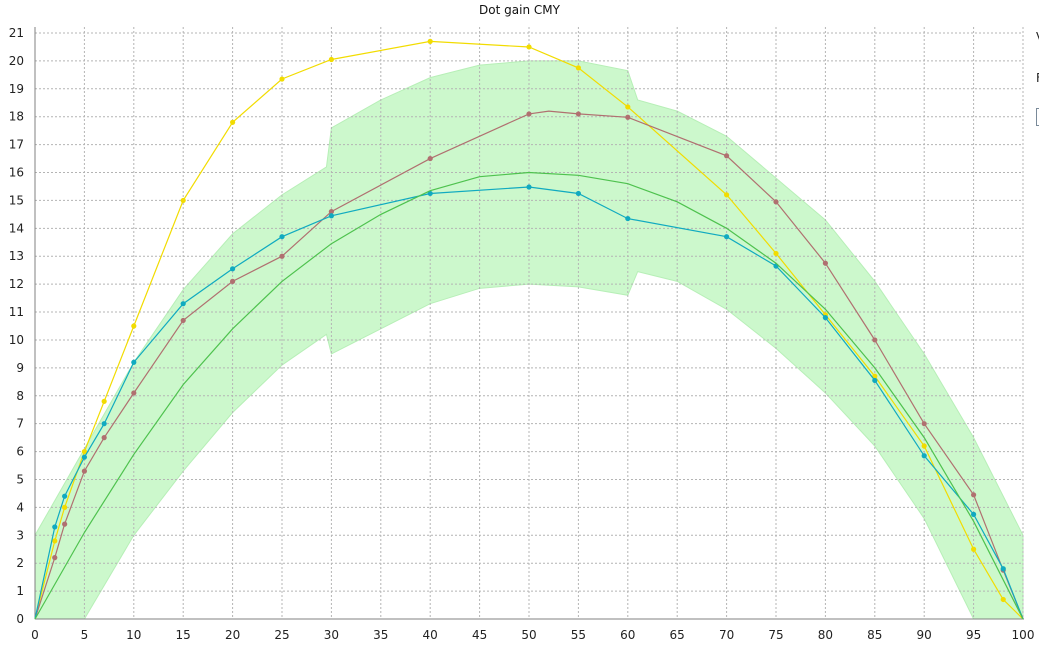 The height and width of the screenshot is (648, 1039). I want to click on y-tick-label: 21, so click(16, 33).